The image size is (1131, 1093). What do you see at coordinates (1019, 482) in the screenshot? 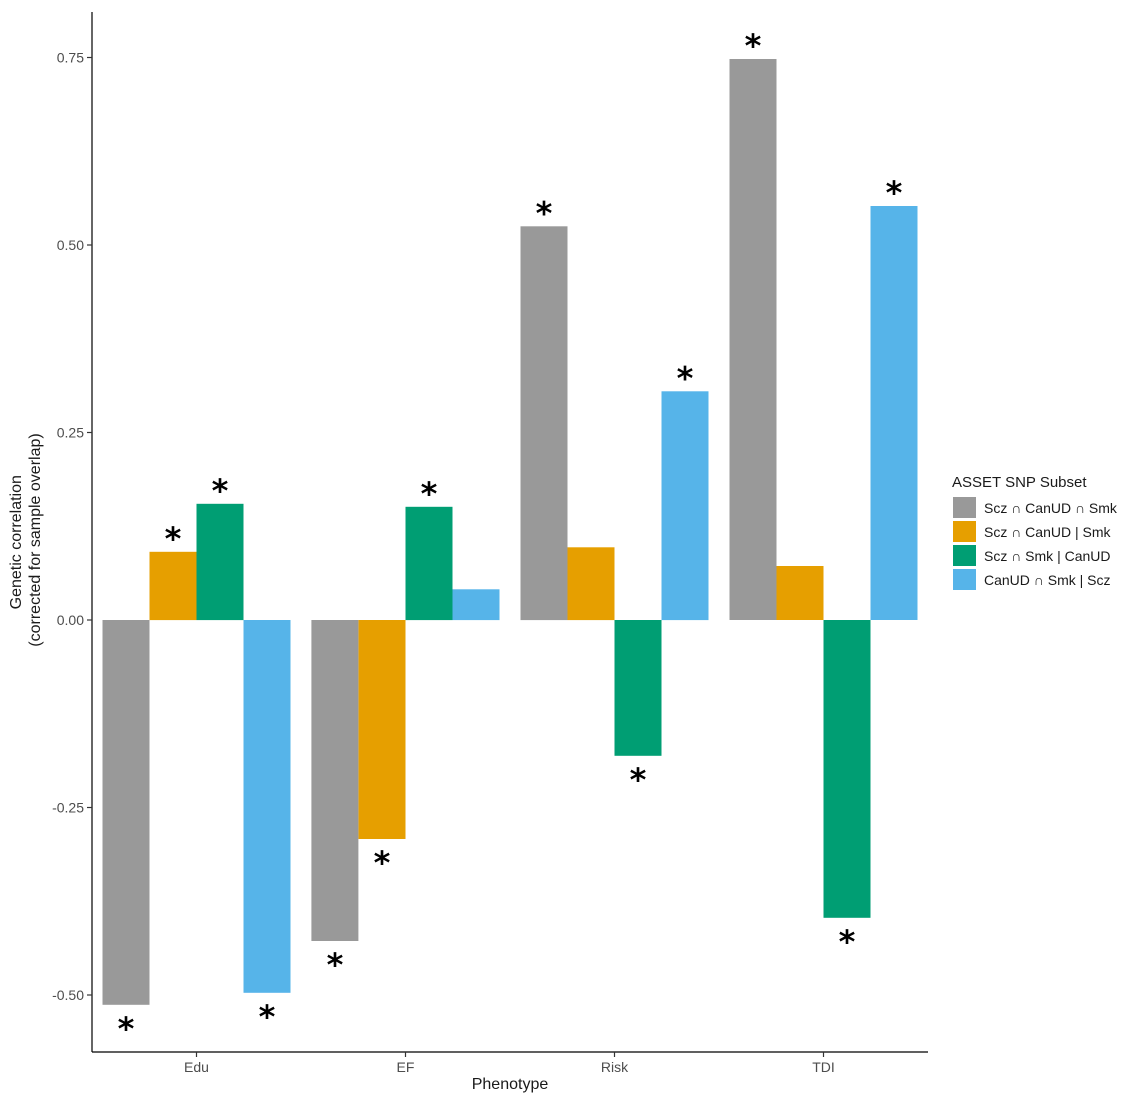
I see `legend-title: ASSET SNP Subset` at bounding box center [1019, 482].